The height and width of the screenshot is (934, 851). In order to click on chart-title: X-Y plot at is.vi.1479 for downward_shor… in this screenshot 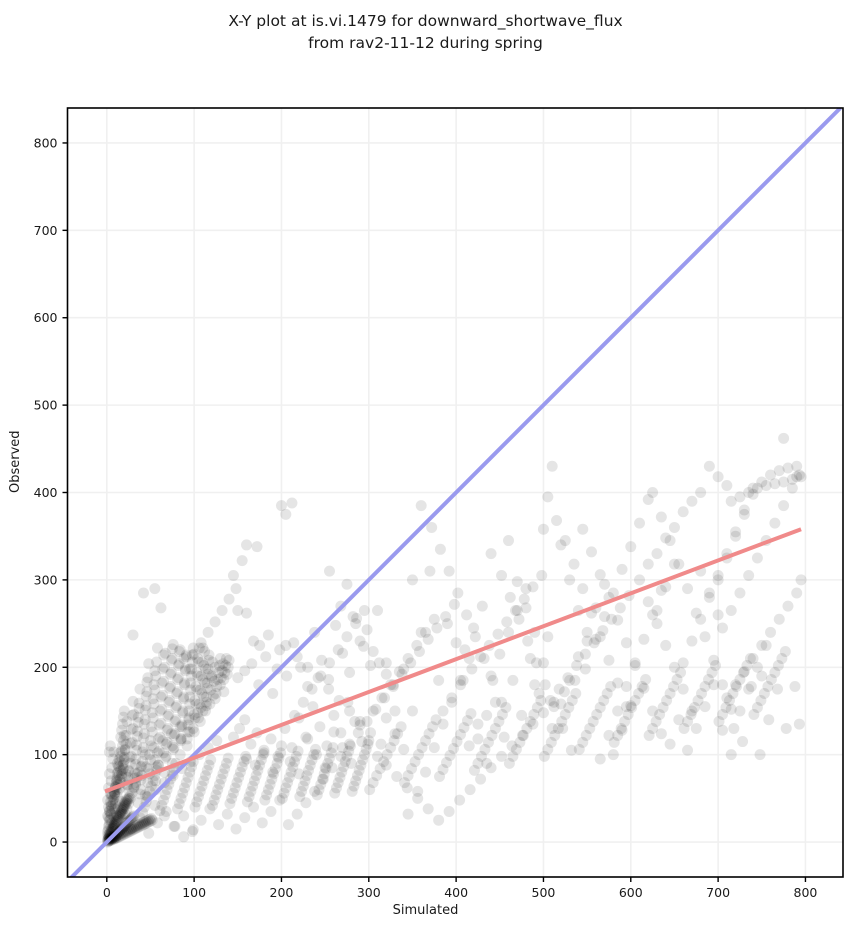, I will do `click(425, 32)`.